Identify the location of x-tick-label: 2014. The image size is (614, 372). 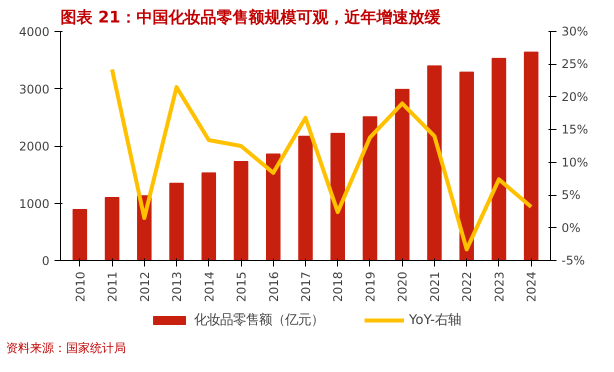
(209, 286).